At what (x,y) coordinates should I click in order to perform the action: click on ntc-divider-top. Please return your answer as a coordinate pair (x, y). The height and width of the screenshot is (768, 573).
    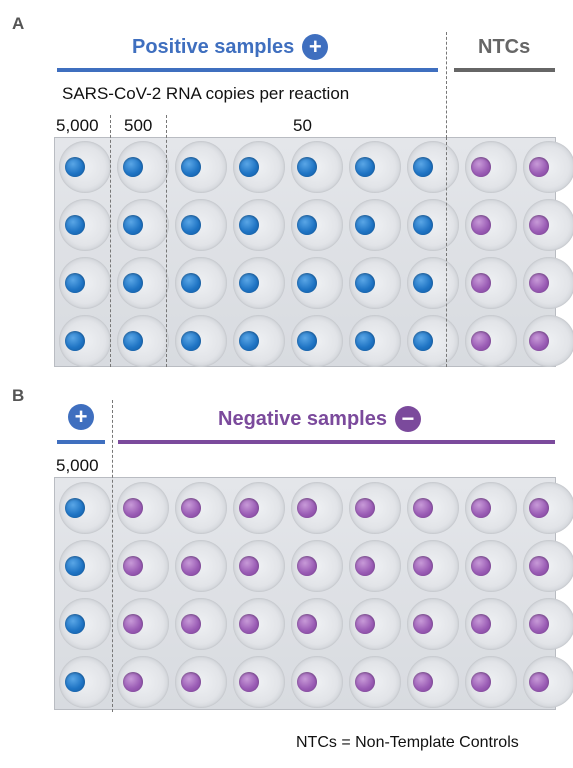
    Looking at the image, I should click on (446, 85).